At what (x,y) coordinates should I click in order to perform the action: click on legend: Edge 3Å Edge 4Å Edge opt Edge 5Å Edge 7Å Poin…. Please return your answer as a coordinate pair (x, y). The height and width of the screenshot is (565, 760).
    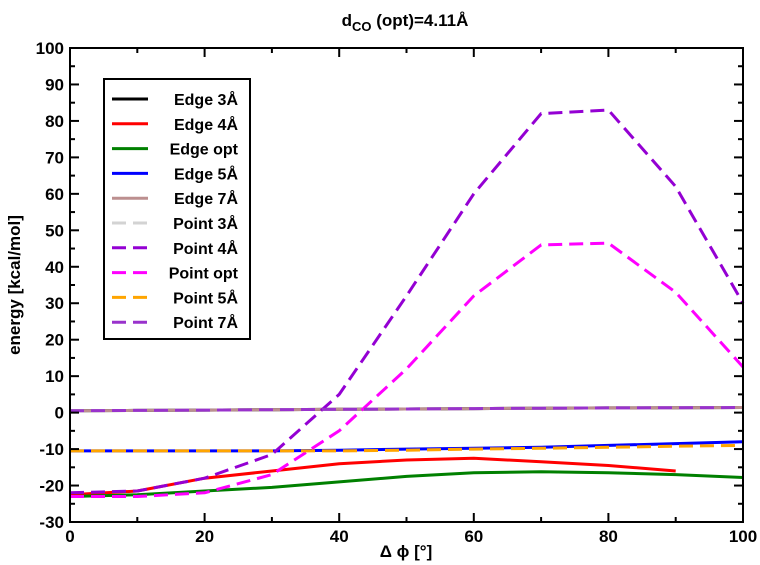
    Looking at the image, I should click on (177, 209).